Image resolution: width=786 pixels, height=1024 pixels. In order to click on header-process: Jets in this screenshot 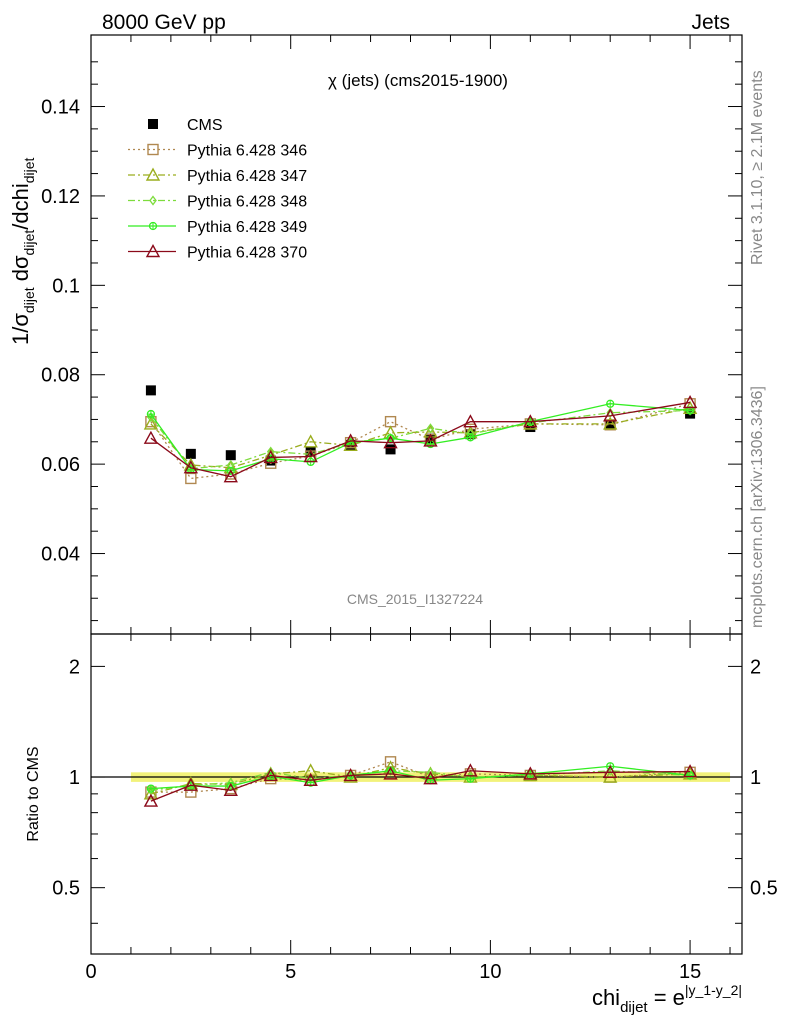, I will do `click(710, 22)`.